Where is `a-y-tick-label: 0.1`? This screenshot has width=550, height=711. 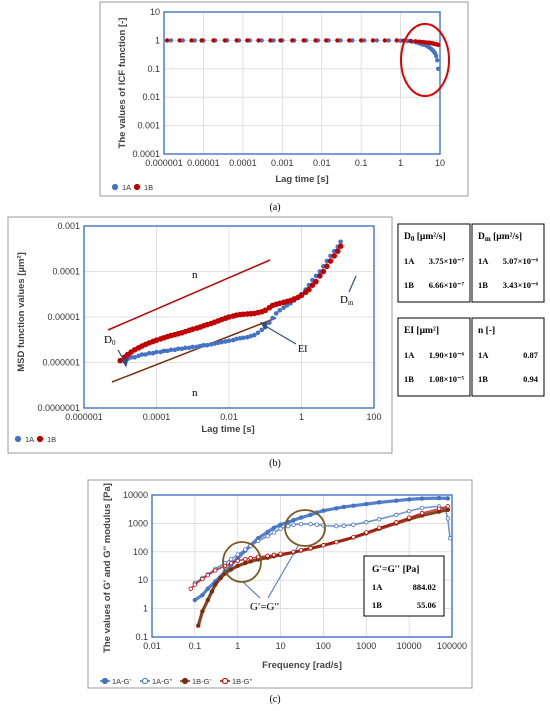 a-y-tick-label: 0.1 is located at coordinates (153, 69).